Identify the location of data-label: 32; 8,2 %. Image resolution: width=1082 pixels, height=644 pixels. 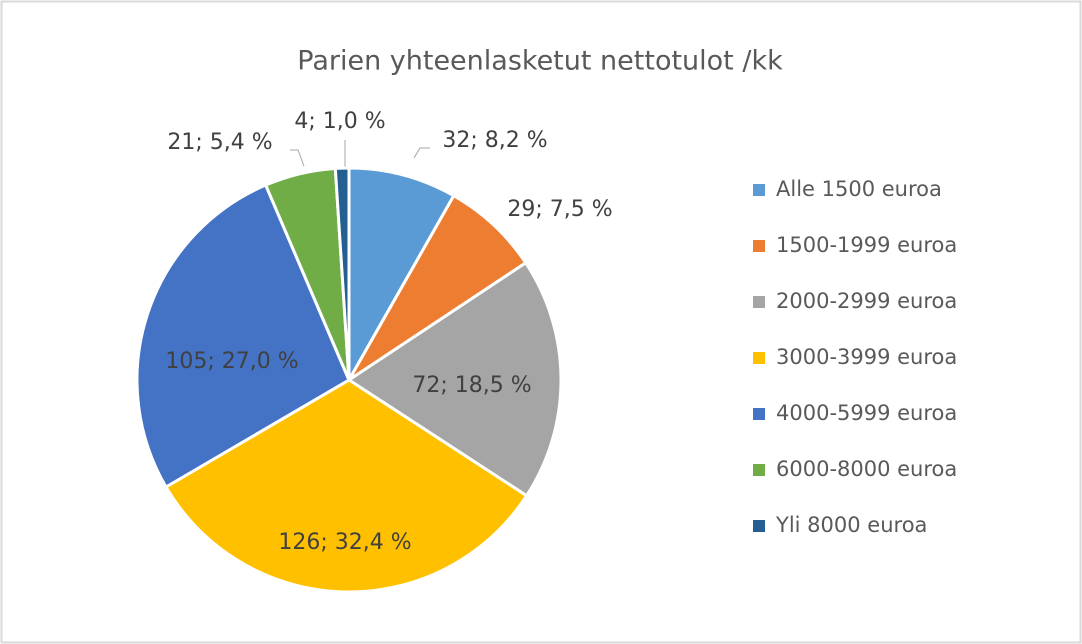
(494, 140).